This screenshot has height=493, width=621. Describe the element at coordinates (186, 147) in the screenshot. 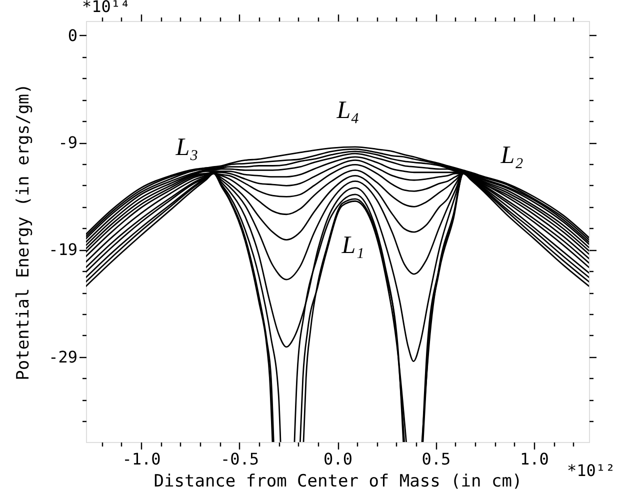

I see `annotation: L₃` at that location.